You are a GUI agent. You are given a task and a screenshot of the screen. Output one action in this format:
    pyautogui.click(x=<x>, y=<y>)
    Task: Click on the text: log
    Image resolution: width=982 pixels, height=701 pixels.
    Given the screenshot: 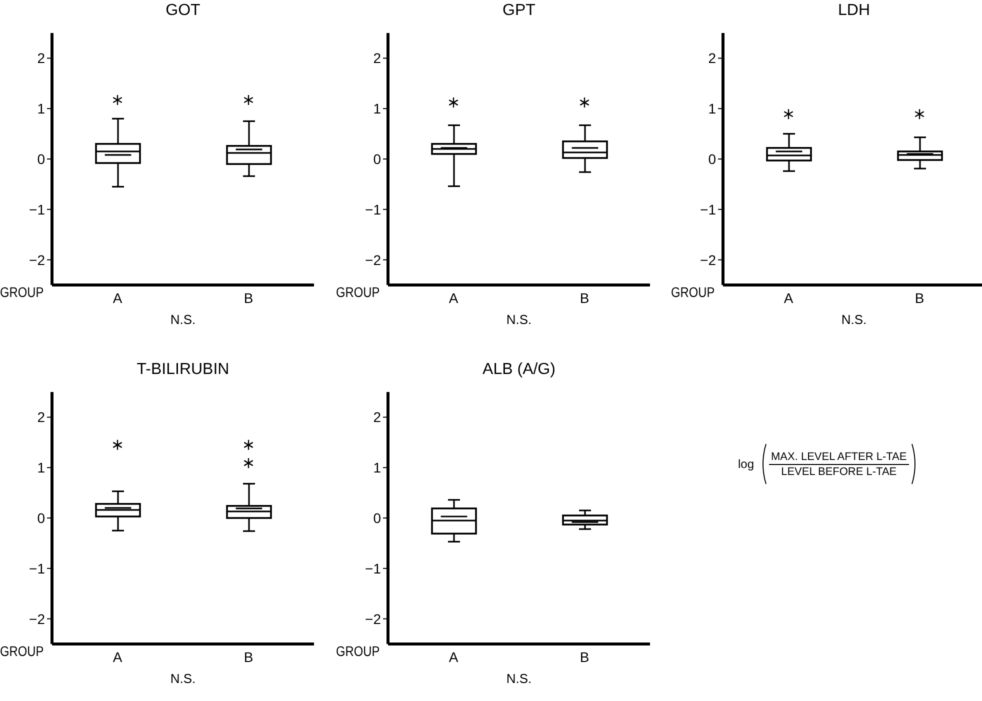 What is the action you would take?
    pyautogui.click(x=746, y=464)
    